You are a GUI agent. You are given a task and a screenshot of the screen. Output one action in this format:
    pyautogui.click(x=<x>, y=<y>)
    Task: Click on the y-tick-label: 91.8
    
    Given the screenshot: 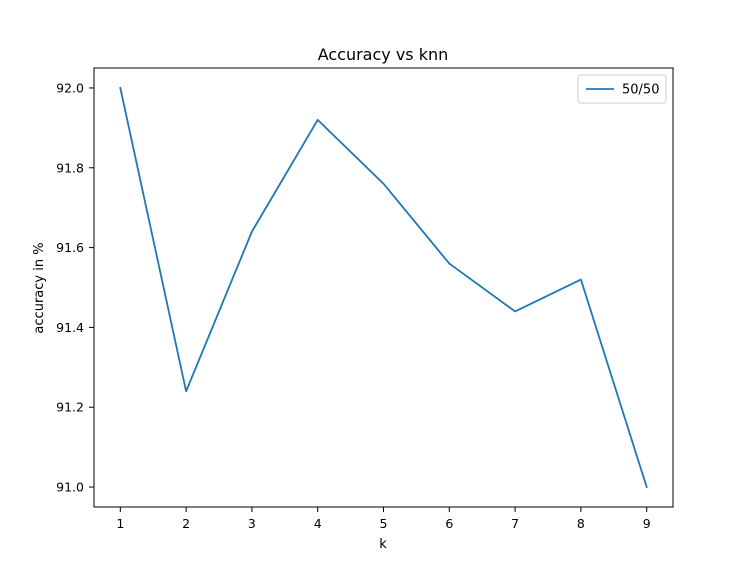 What is the action you would take?
    pyautogui.click(x=70, y=167)
    